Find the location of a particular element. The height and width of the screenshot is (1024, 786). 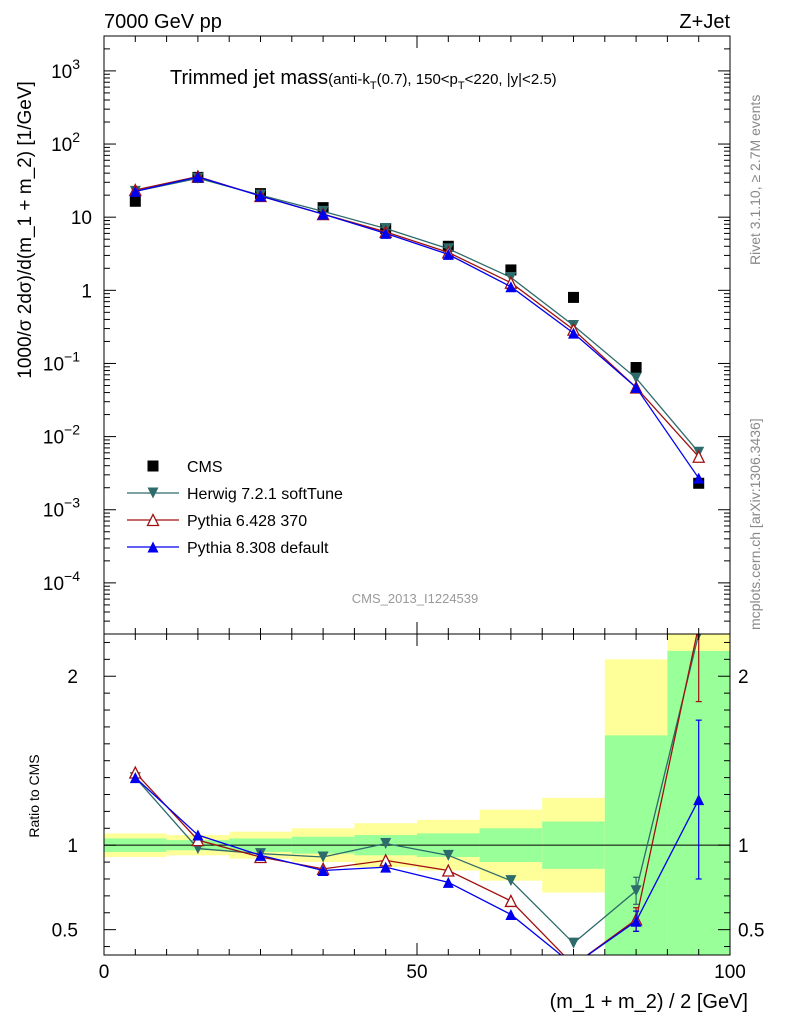

y-tick-label: 10⁻¹ is located at coordinates (61, 361).